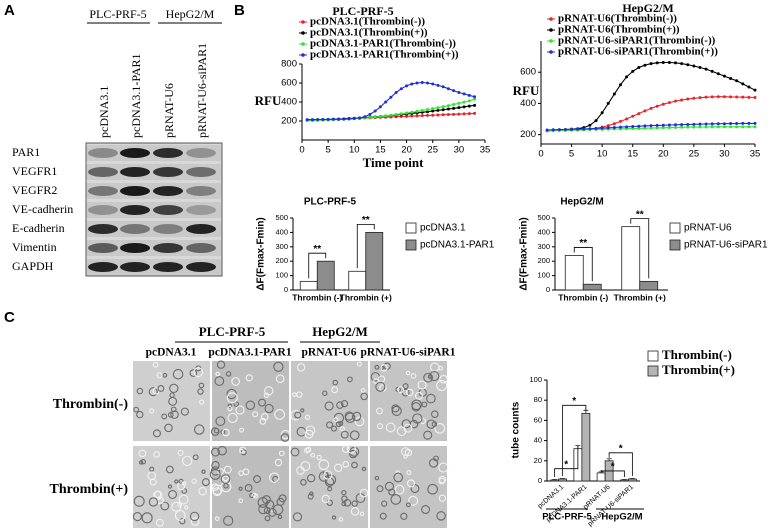 Image resolution: width=778 pixels, height=531 pixels. Describe the element at coordinates (317, 297) in the screenshot. I see `x-tick-label: Thrombin (-)` at that location.